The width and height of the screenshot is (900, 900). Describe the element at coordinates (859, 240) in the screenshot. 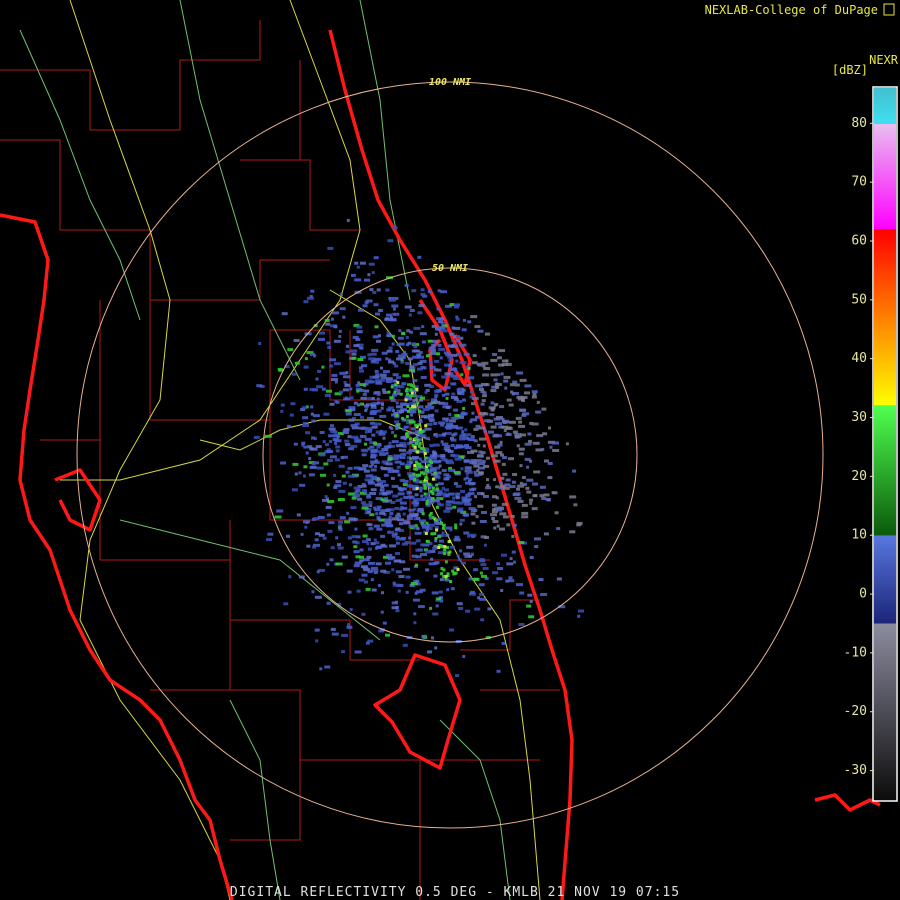

I see `tick-label: 60` at that location.